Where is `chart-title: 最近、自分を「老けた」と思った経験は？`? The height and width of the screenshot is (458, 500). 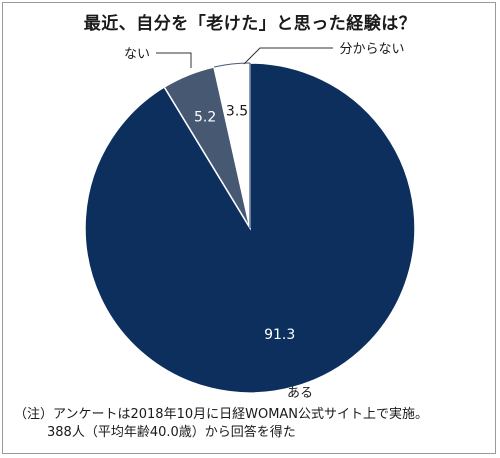 chart-title: 最近、自分を「老けた」と思った経験は？ is located at coordinates (250, 24).